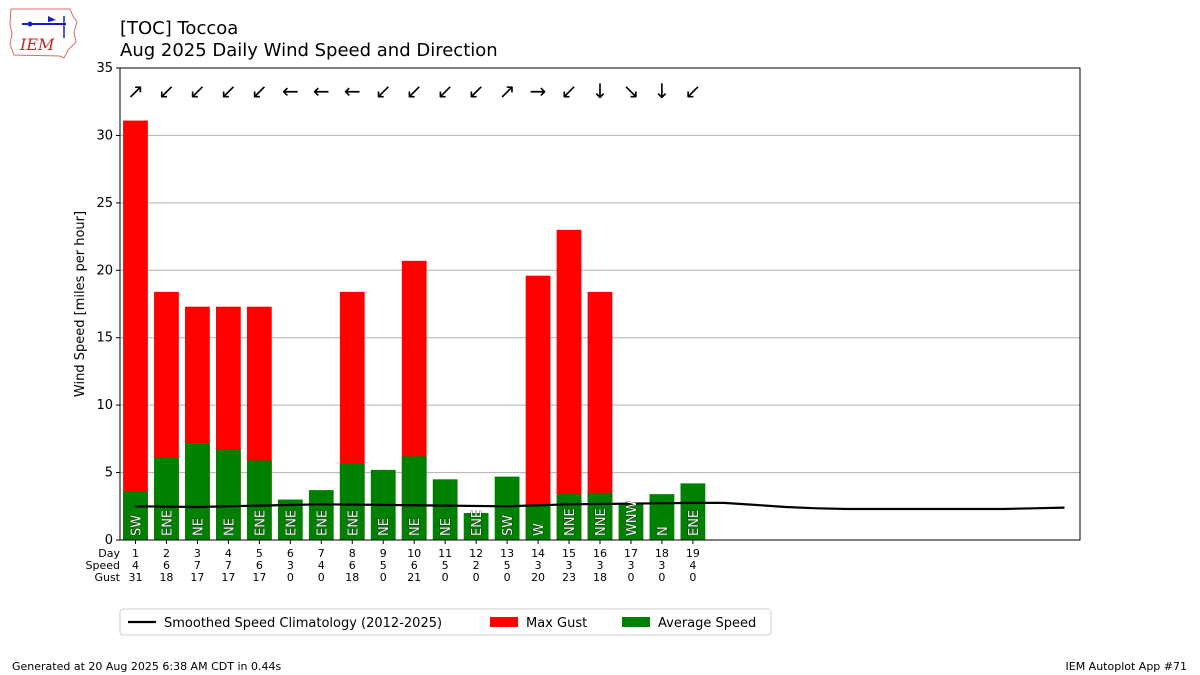 The height and width of the screenshot is (675, 1200). I want to click on day-label: 12, so click(476, 553).